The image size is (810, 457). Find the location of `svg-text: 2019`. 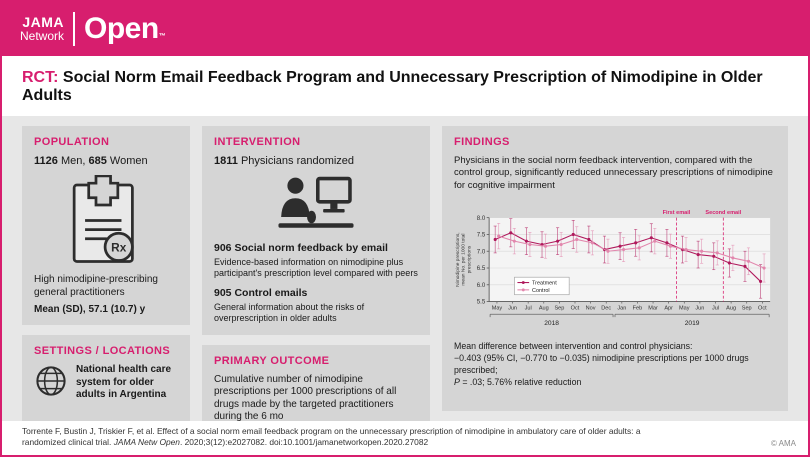

svg-text: 2019 is located at coordinates (692, 323).